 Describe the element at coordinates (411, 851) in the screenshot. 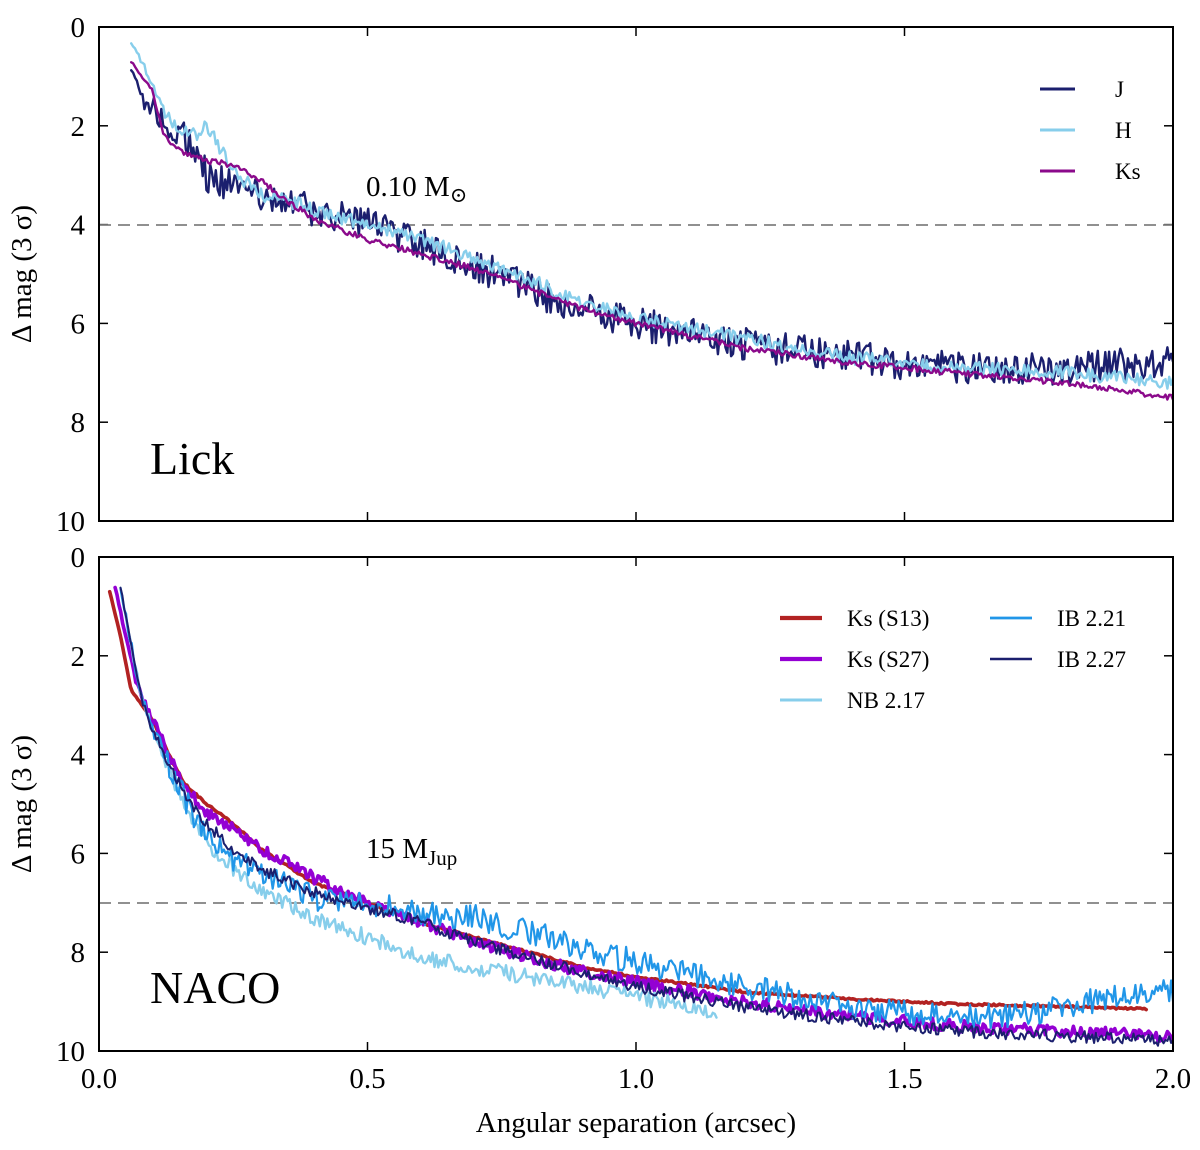

I see `naco-reference-label: 15 MJup` at that location.